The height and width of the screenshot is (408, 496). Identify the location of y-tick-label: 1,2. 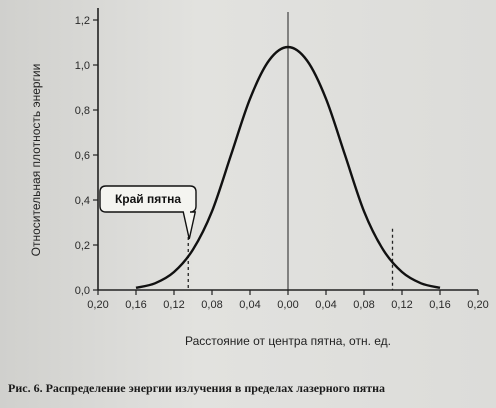
(82, 21).